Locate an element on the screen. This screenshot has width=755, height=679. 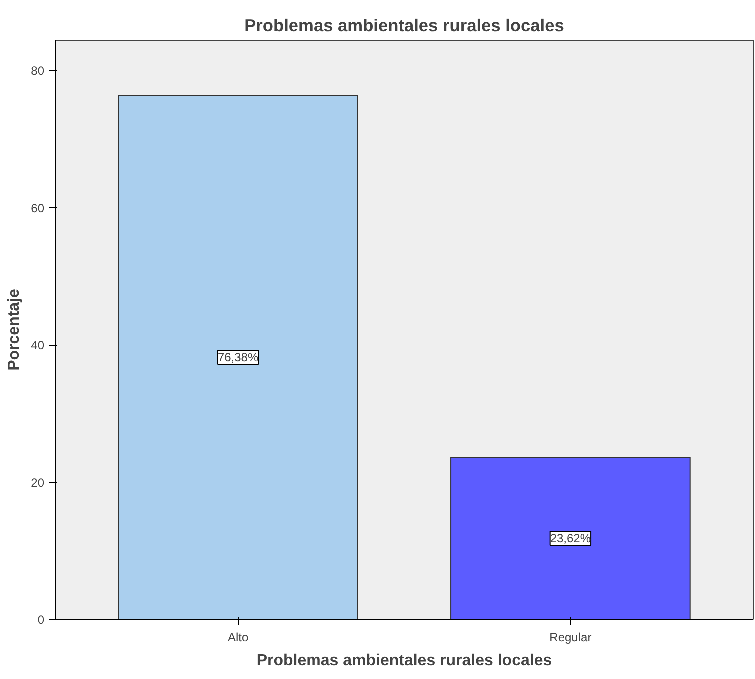
y-tick-label: 0 is located at coordinates (41, 620).